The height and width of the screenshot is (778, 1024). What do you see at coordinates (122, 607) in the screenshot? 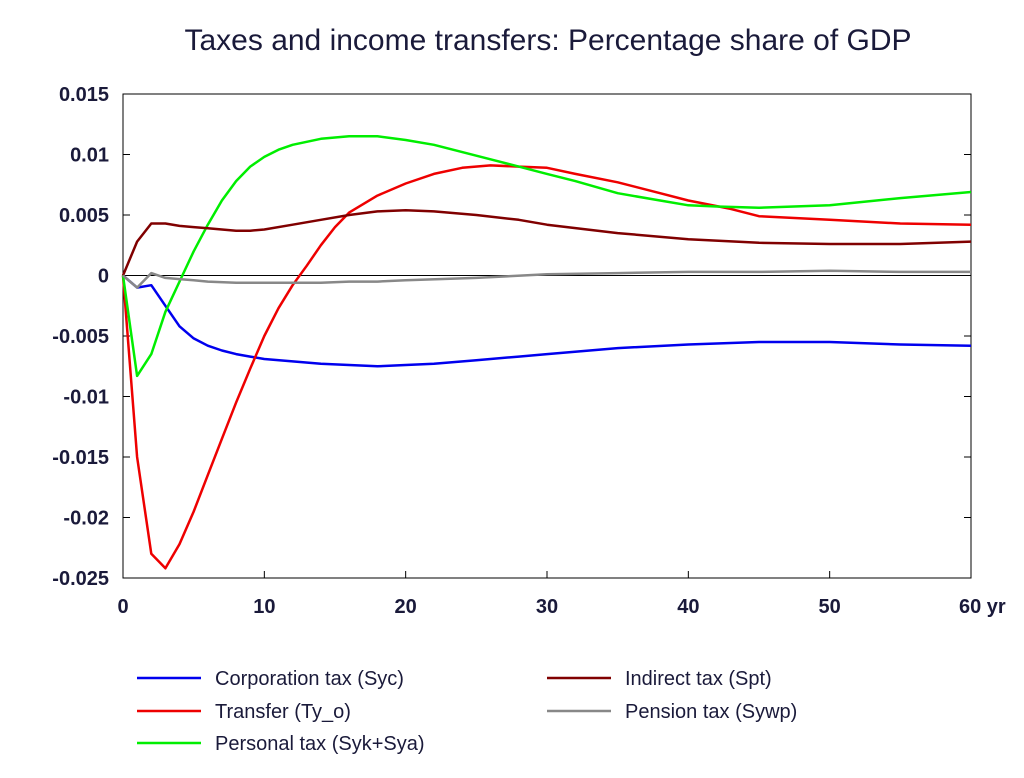
I see `x-tick-label: 0` at bounding box center [122, 607].